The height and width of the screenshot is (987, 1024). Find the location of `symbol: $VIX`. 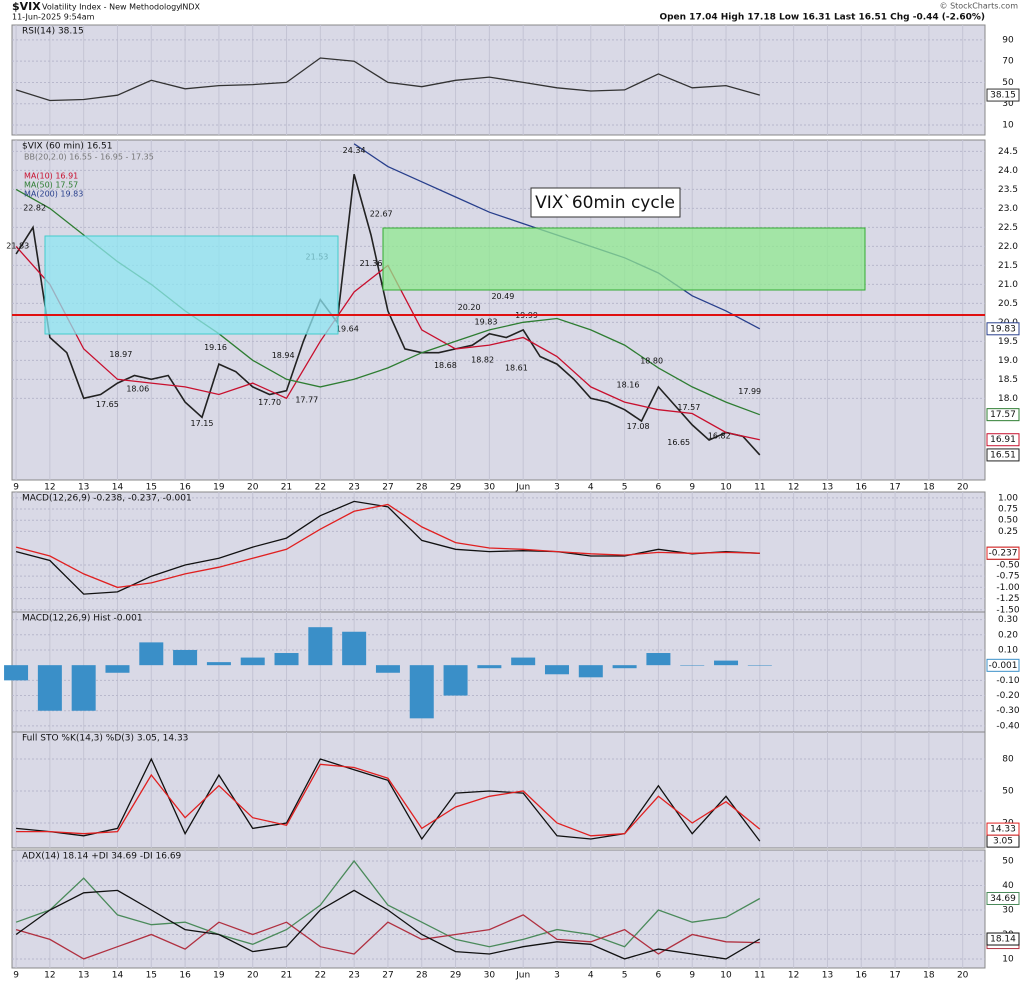

symbol: $VIX is located at coordinates (26, 6).